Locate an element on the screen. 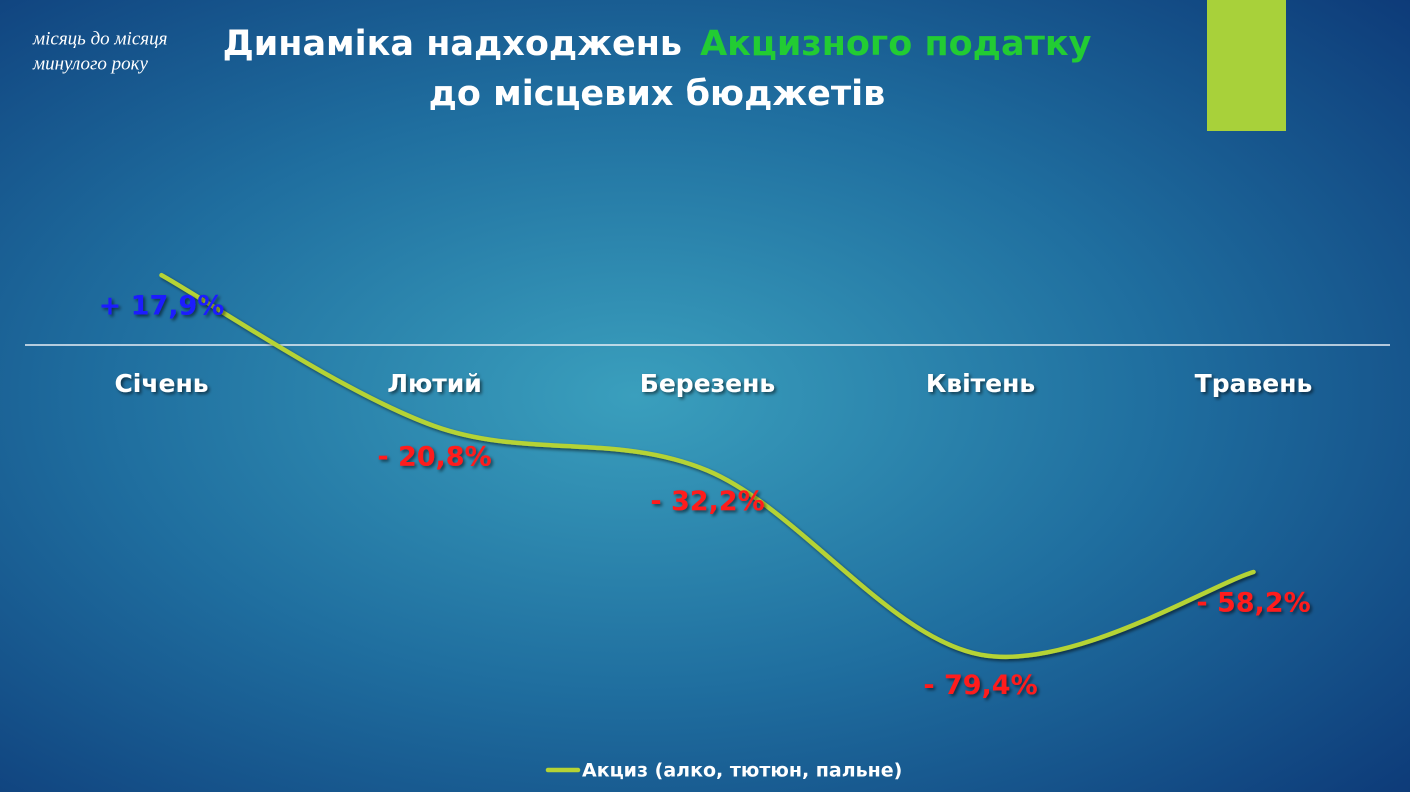 The image size is (1410, 792). data-label: - 32,2% is located at coordinates (707, 501).